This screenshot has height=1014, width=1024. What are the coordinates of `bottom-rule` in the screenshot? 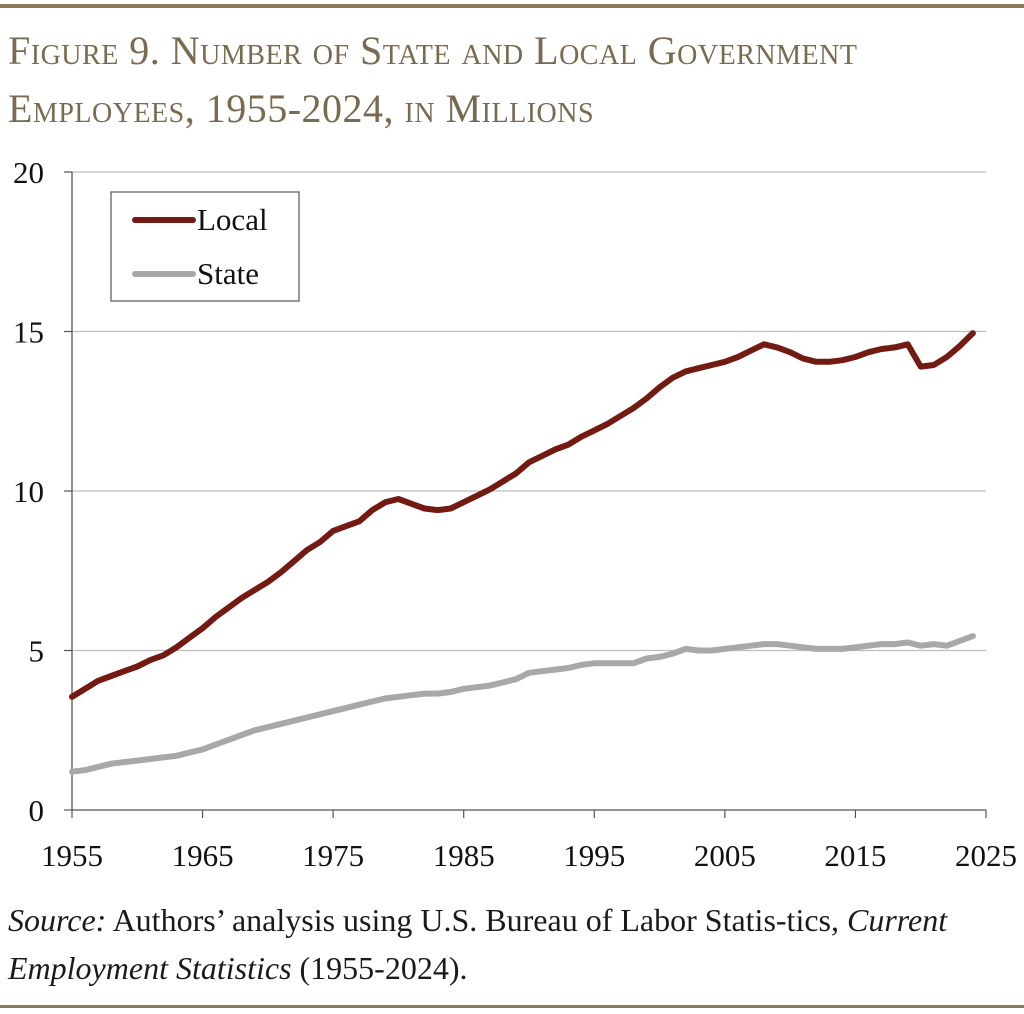 It's located at (512, 1006).